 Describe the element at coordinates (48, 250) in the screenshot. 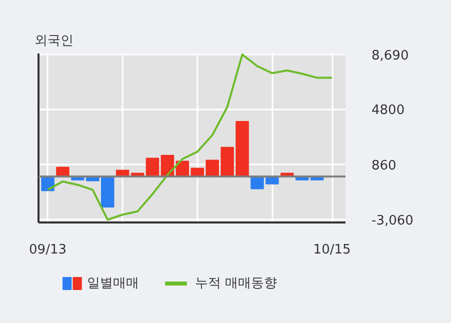

I see `x-tick-label: 09/13` at that location.